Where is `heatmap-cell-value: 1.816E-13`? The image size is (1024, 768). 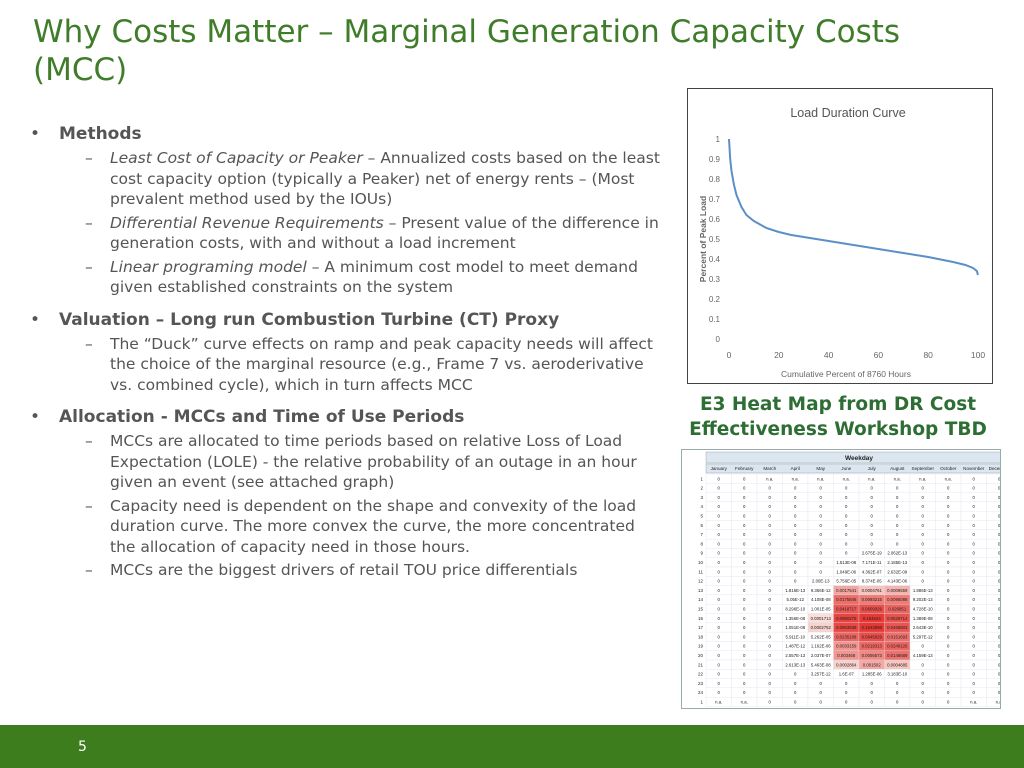 heatmap-cell-value: 1.816E-13 is located at coordinates (795, 590).